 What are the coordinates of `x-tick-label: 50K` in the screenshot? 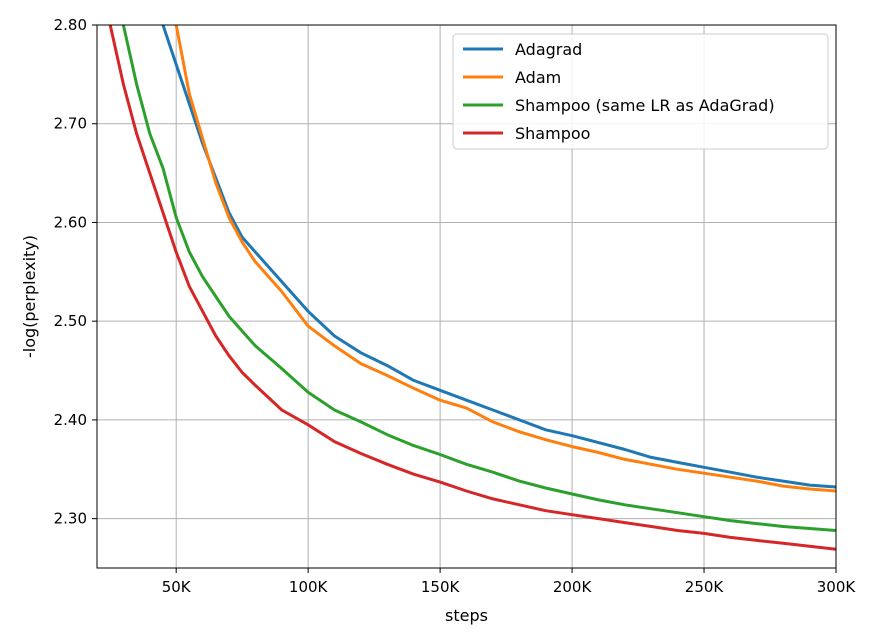 It's located at (177, 587).